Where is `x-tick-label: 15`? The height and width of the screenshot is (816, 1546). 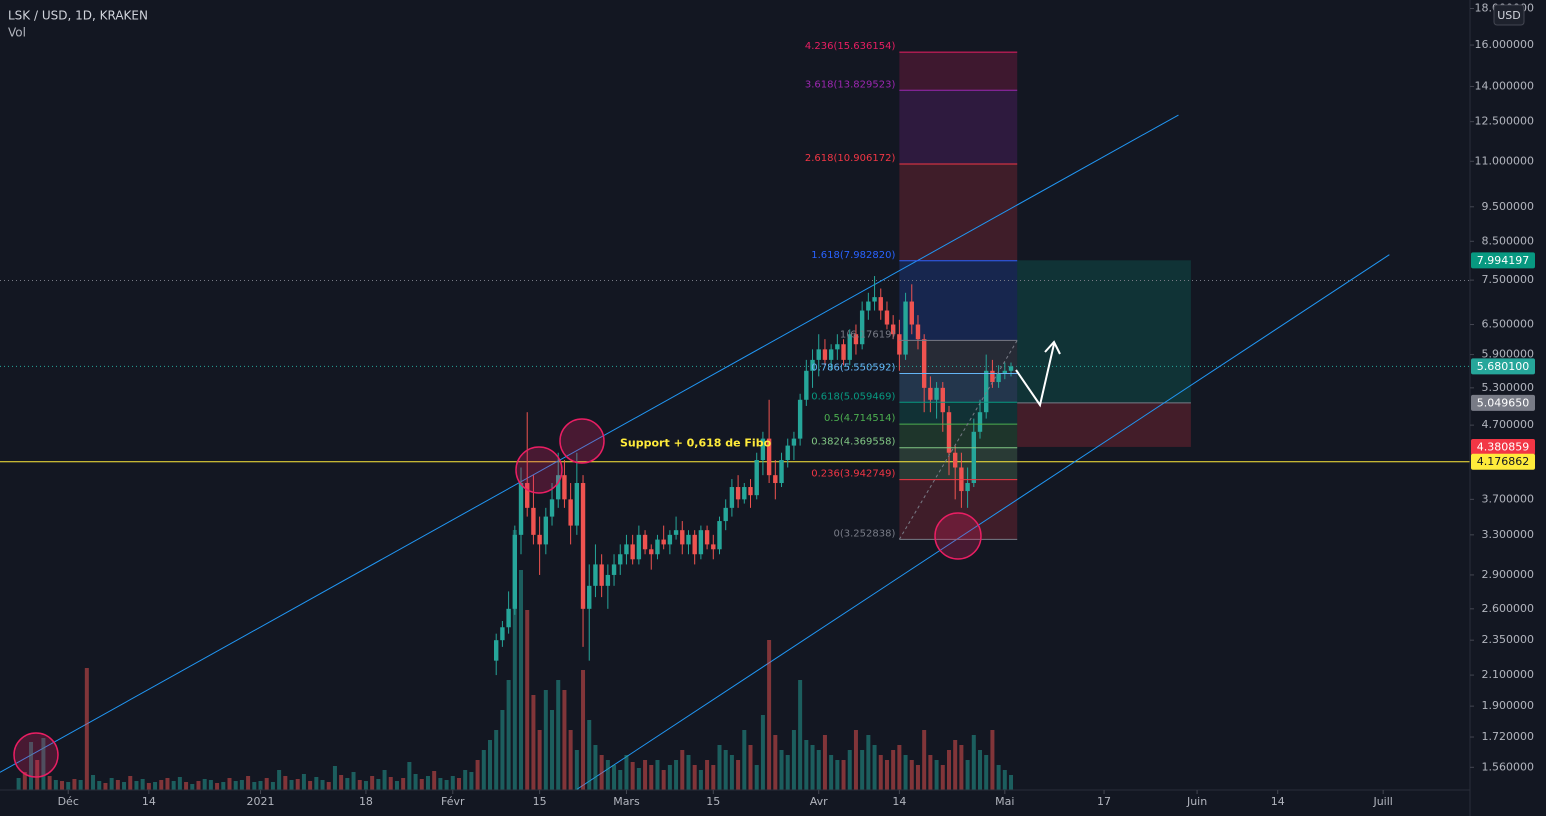
x-tick-label: 15 is located at coordinates (713, 801).